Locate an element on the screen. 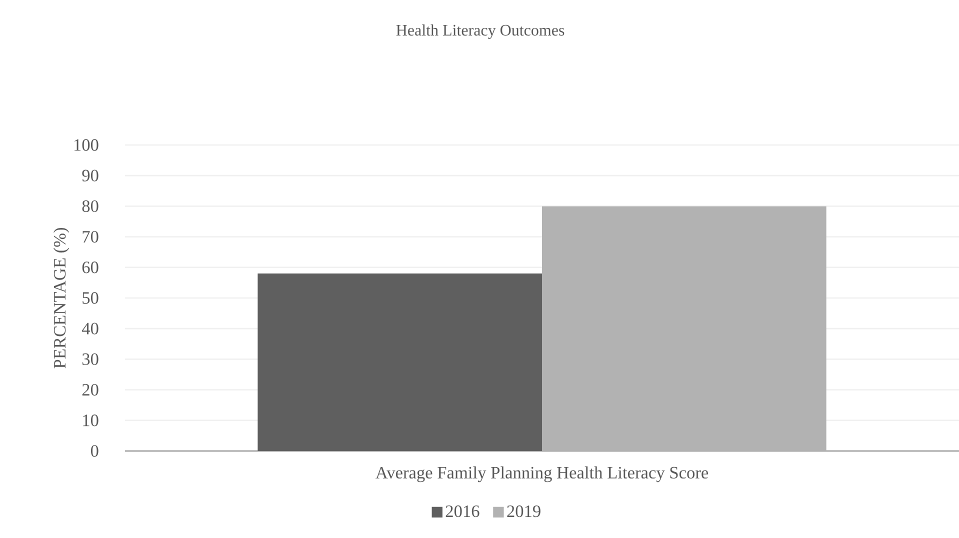 Image resolution: width=959 pixels, height=538 pixels. y-tick-label: 10 is located at coordinates (90, 420).